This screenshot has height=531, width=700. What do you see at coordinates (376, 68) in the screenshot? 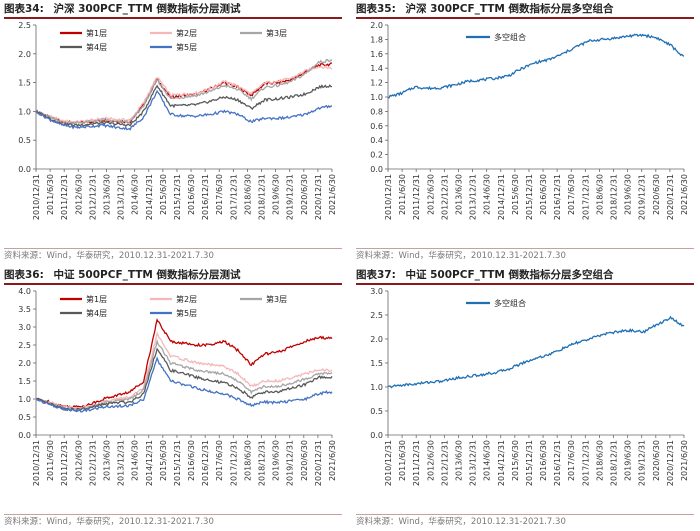
I see `y-tick-label: 1.4` at bounding box center [376, 68].